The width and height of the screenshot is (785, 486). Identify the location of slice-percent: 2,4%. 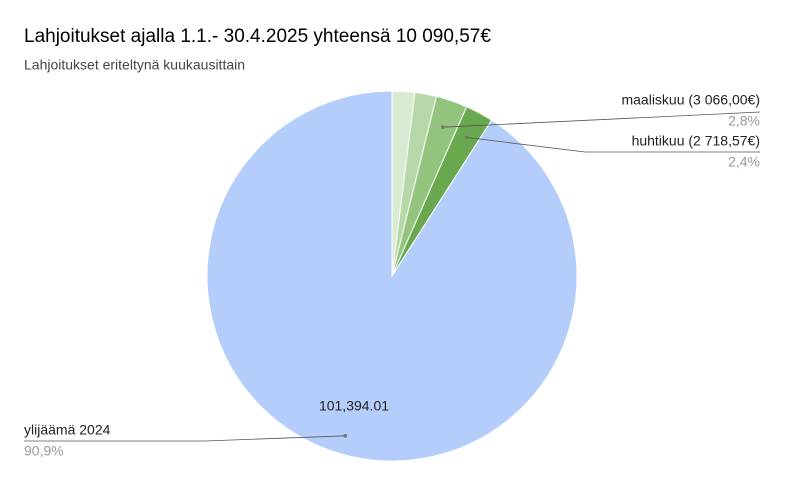
(744, 162).